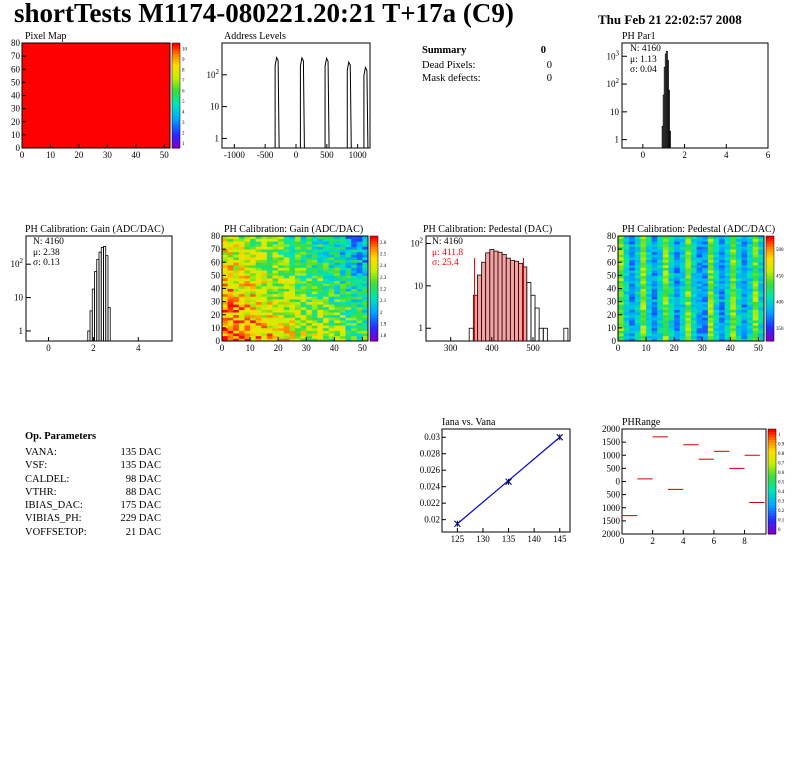 The height and width of the screenshot is (772, 796). What do you see at coordinates (93, 505) in the screenshot?
I see `op-param-row: IBIAS_DAC: 175 DAC` at bounding box center [93, 505].